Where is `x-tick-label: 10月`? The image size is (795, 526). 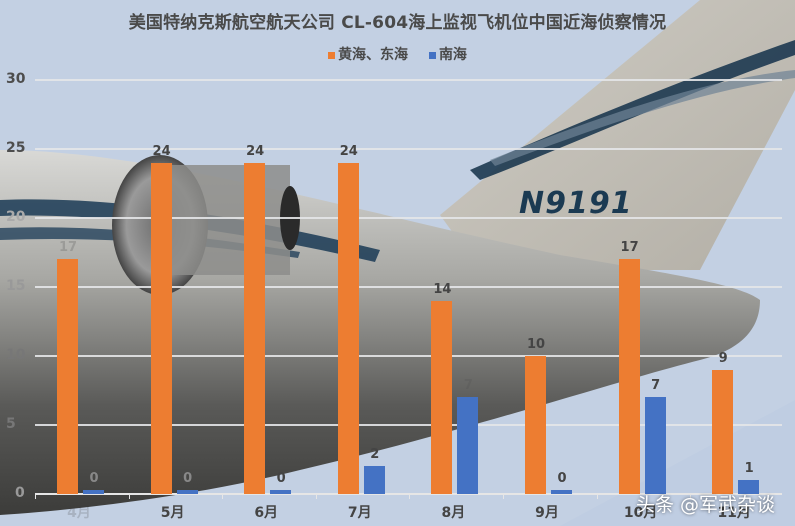
x-tick-label: 10月 is located at coordinates (640, 513).